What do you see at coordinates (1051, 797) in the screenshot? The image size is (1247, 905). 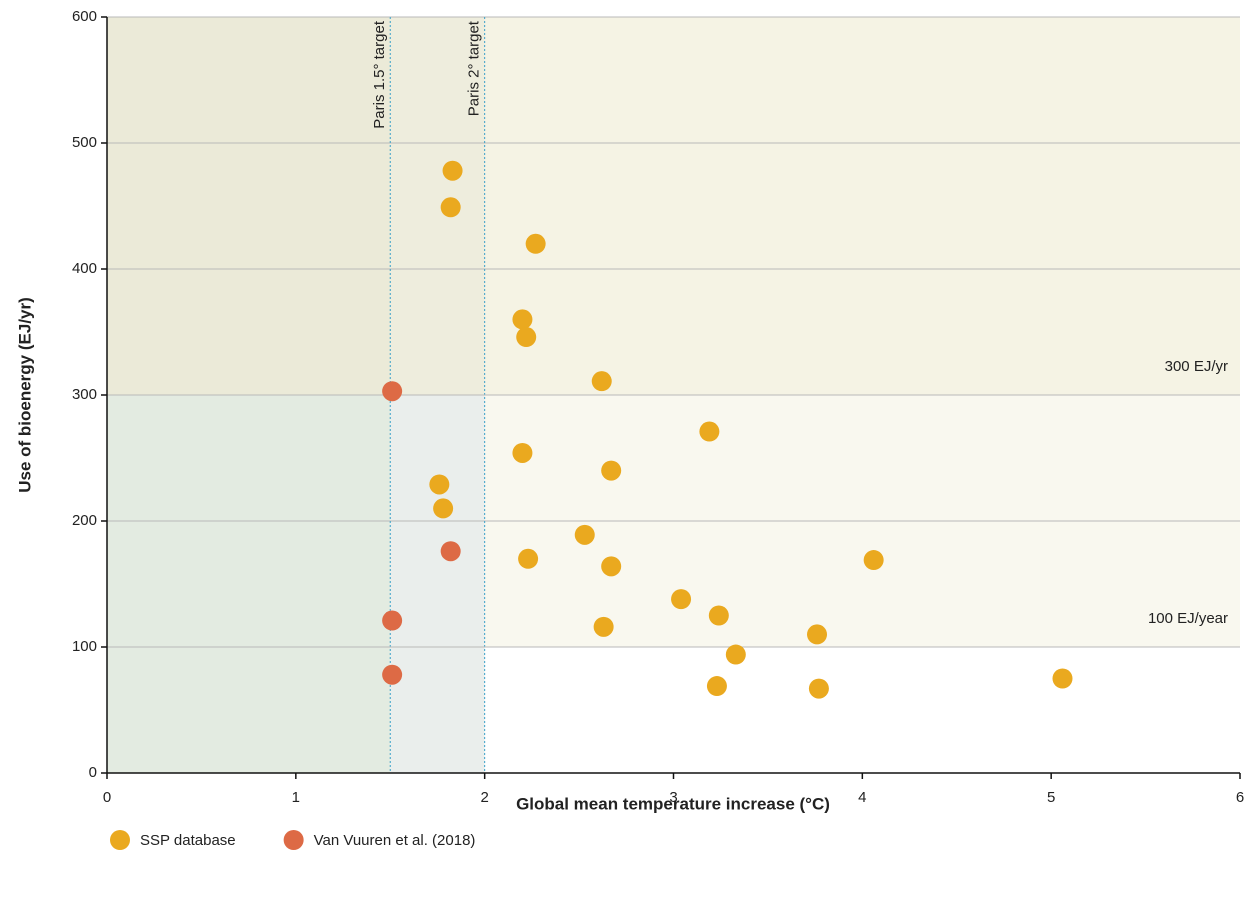 I see `x-tick-label: 5` at bounding box center [1051, 797].